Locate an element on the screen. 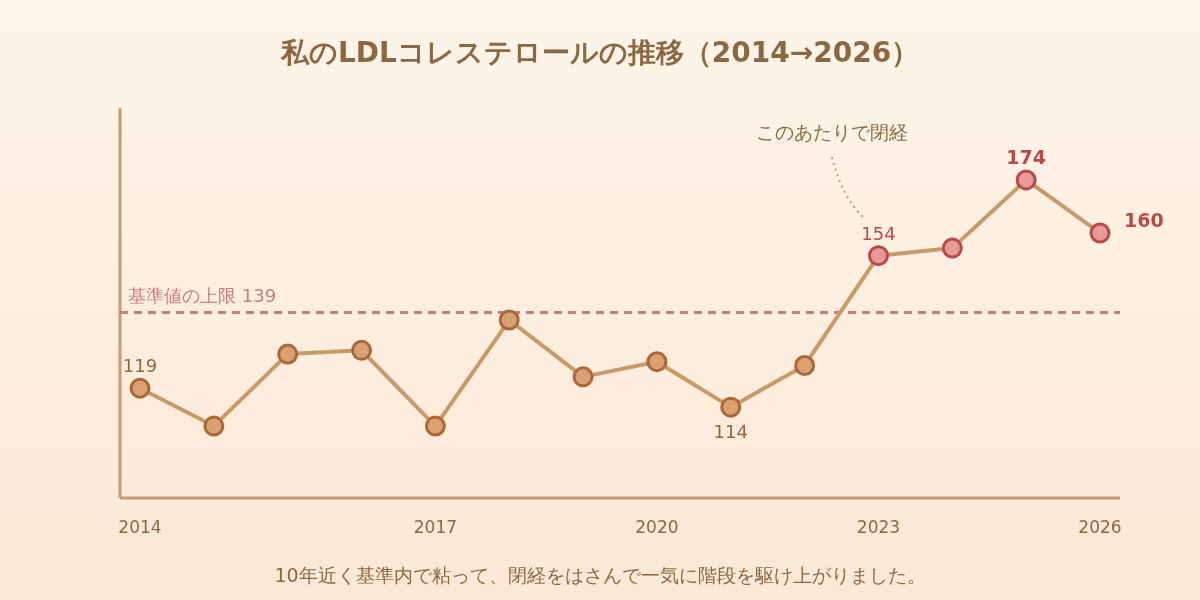  annotation: このあたりで閉経 is located at coordinates (832, 132).